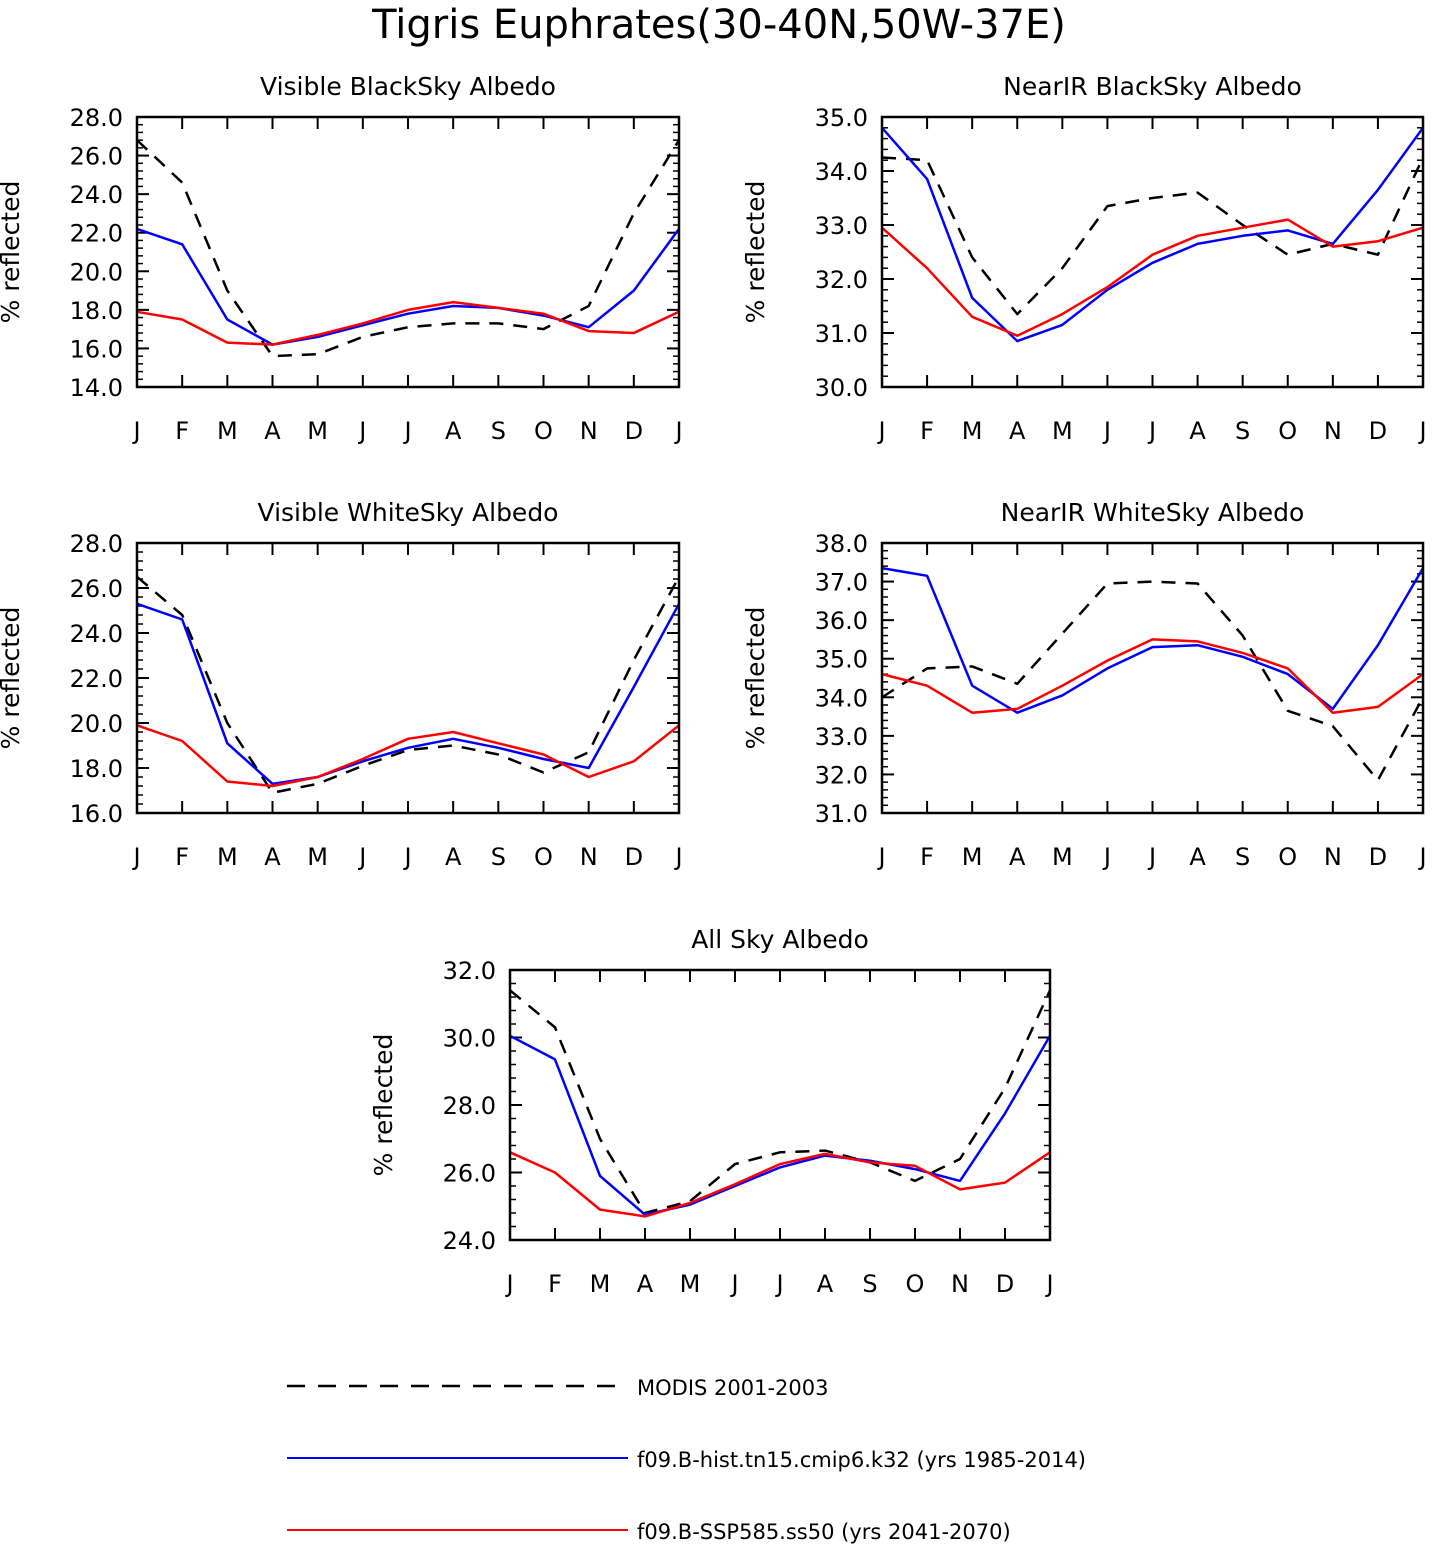 Image resolution: width=1439 pixels, height=1545 pixels. What do you see at coordinates (841, 544) in the screenshot?
I see `y-tick-label: 38.0` at bounding box center [841, 544].